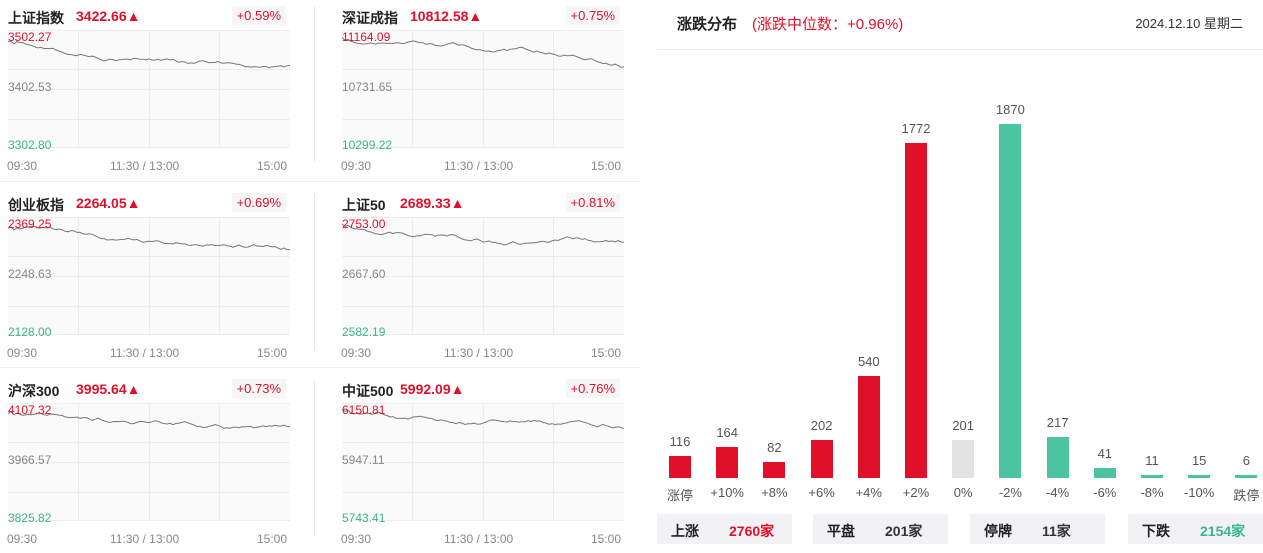 This screenshot has height=553, width=1263. What do you see at coordinates (367, 87) in the screenshot?
I see `axis-mid-label: 10731.65` at bounding box center [367, 87].